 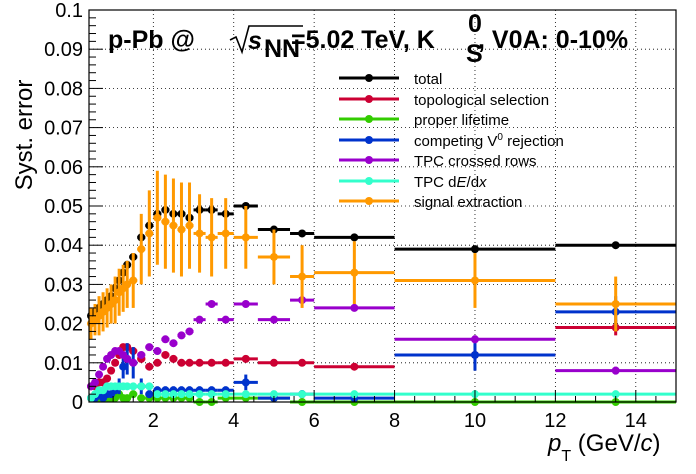 I want to click on legend-entry-total: total, so click(x=428, y=79).